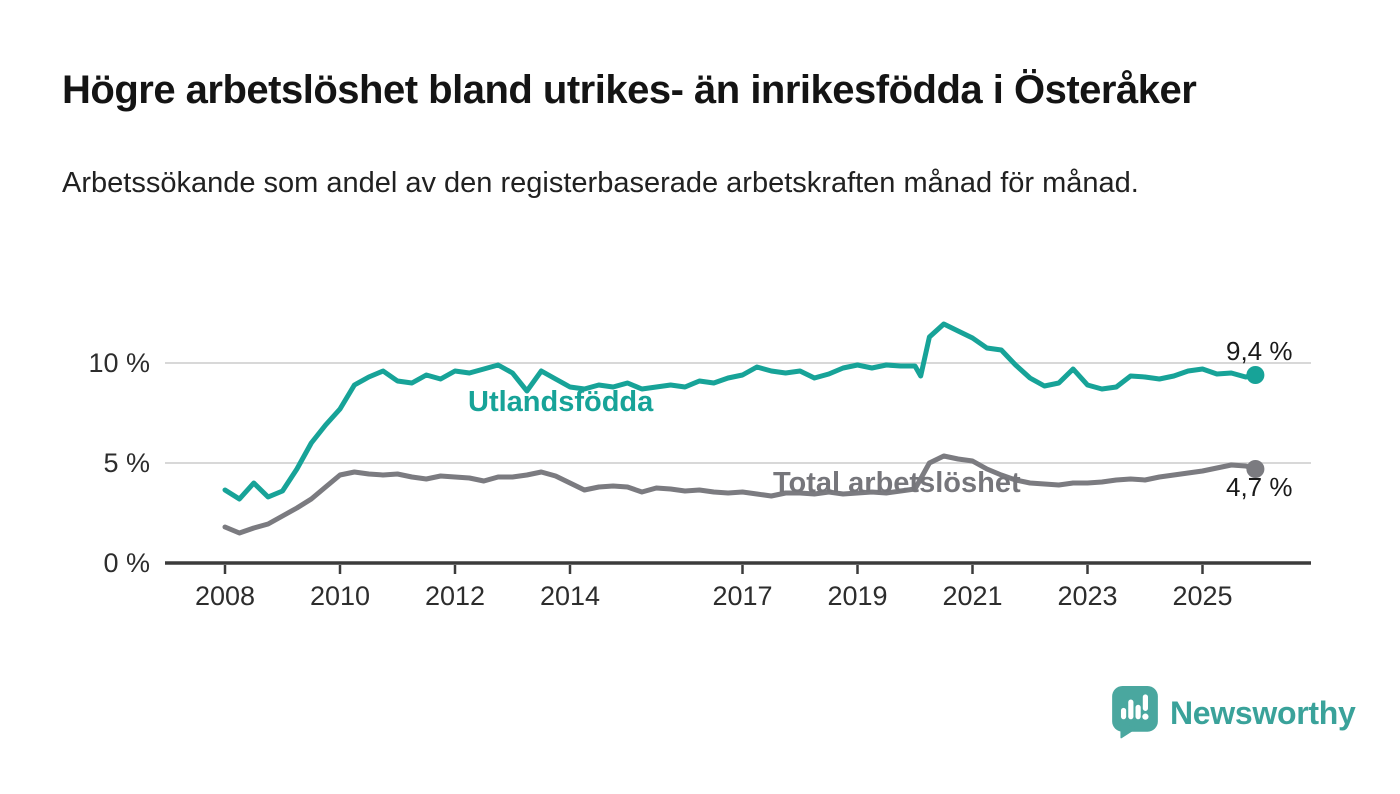 This screenshot has height=794, width=1400. I want to click on newsworthy-logo-icon, so click(1135, 712).